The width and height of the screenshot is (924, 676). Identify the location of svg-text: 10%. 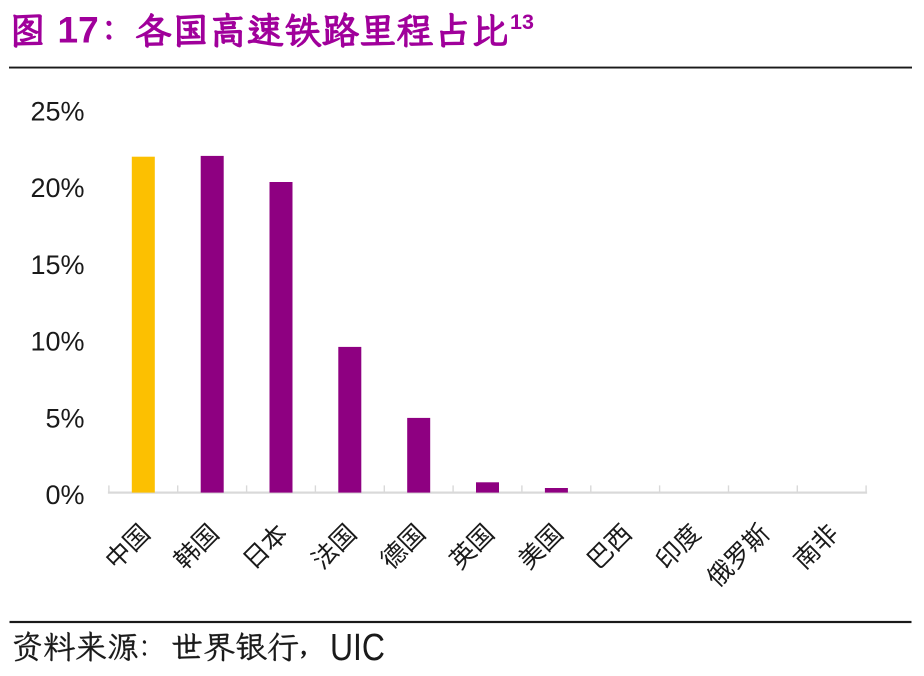
(57, 342).